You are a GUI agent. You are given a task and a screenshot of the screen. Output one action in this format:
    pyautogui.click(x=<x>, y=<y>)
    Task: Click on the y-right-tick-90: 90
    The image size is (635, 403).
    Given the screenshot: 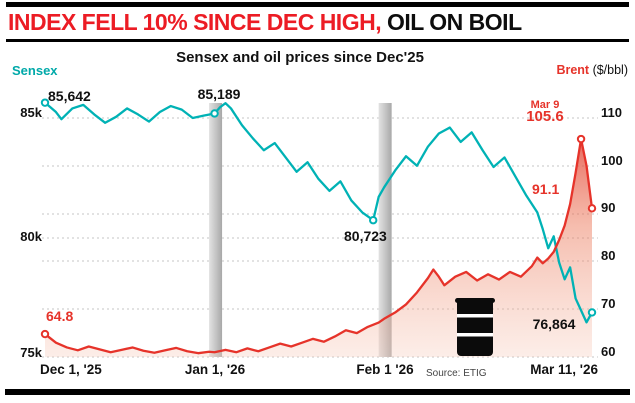 What is the action you would take?
    pyautogui.click(x=608, y=207)
    